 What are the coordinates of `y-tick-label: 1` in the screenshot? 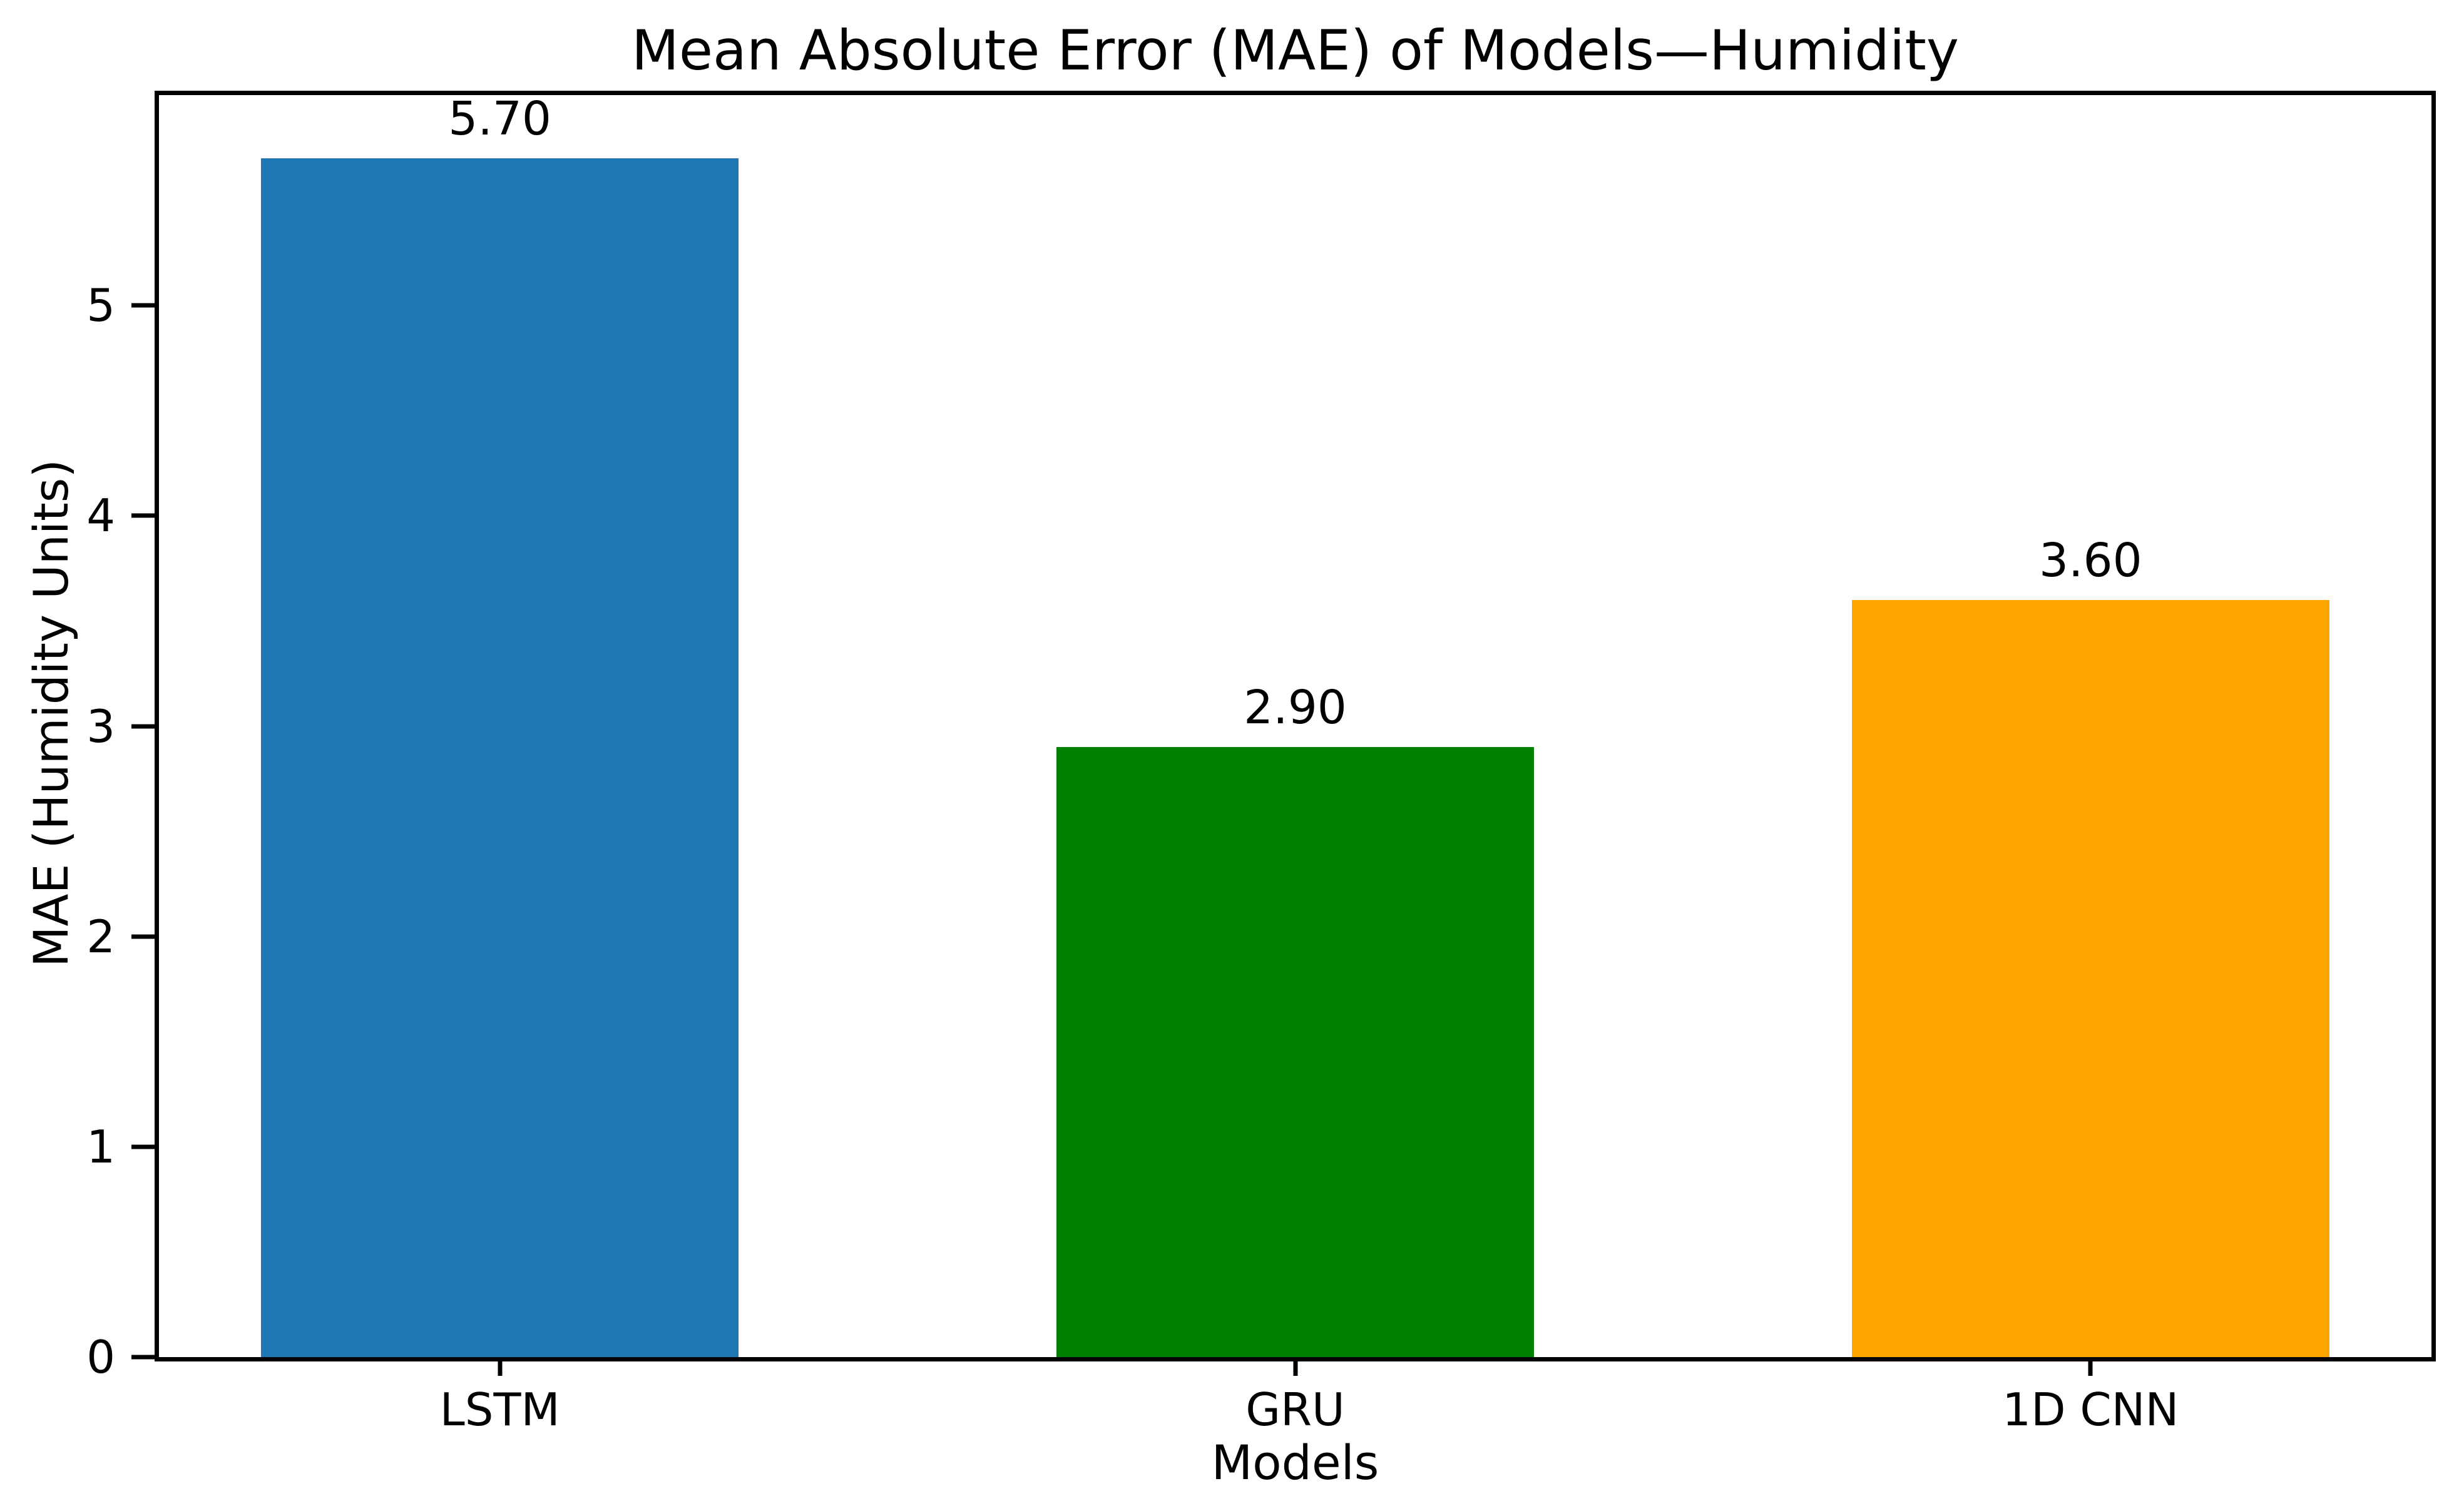 It's located at (100, 1147).